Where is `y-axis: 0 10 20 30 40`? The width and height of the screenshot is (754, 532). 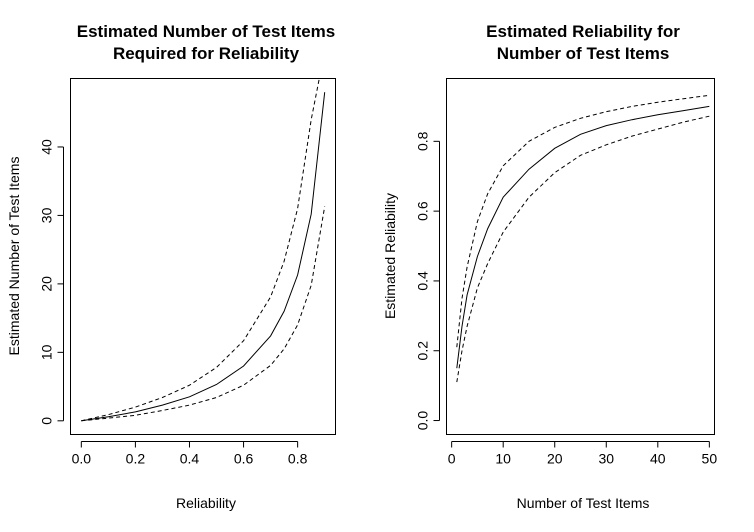 y-axis: 0 10 20 30 40 is located at coordinates (51, 282).